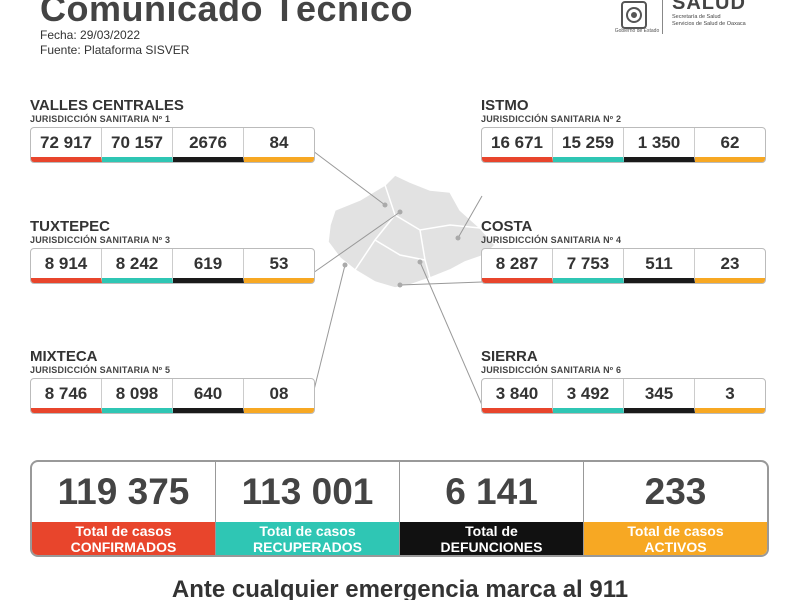 Image resolution: width=800 pixels, height=600 pixels. What do you see at coordinates (279, 145) in the screenshot?
I see `active-count: 84` at bounding box center [279, 145].